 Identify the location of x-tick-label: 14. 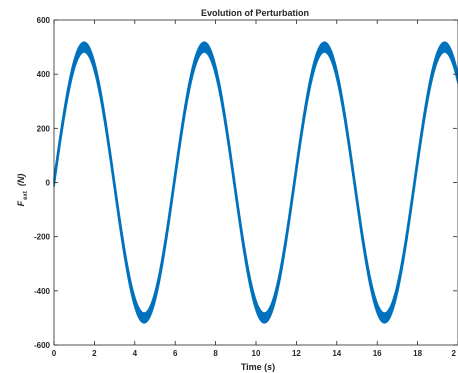
(336, 353).